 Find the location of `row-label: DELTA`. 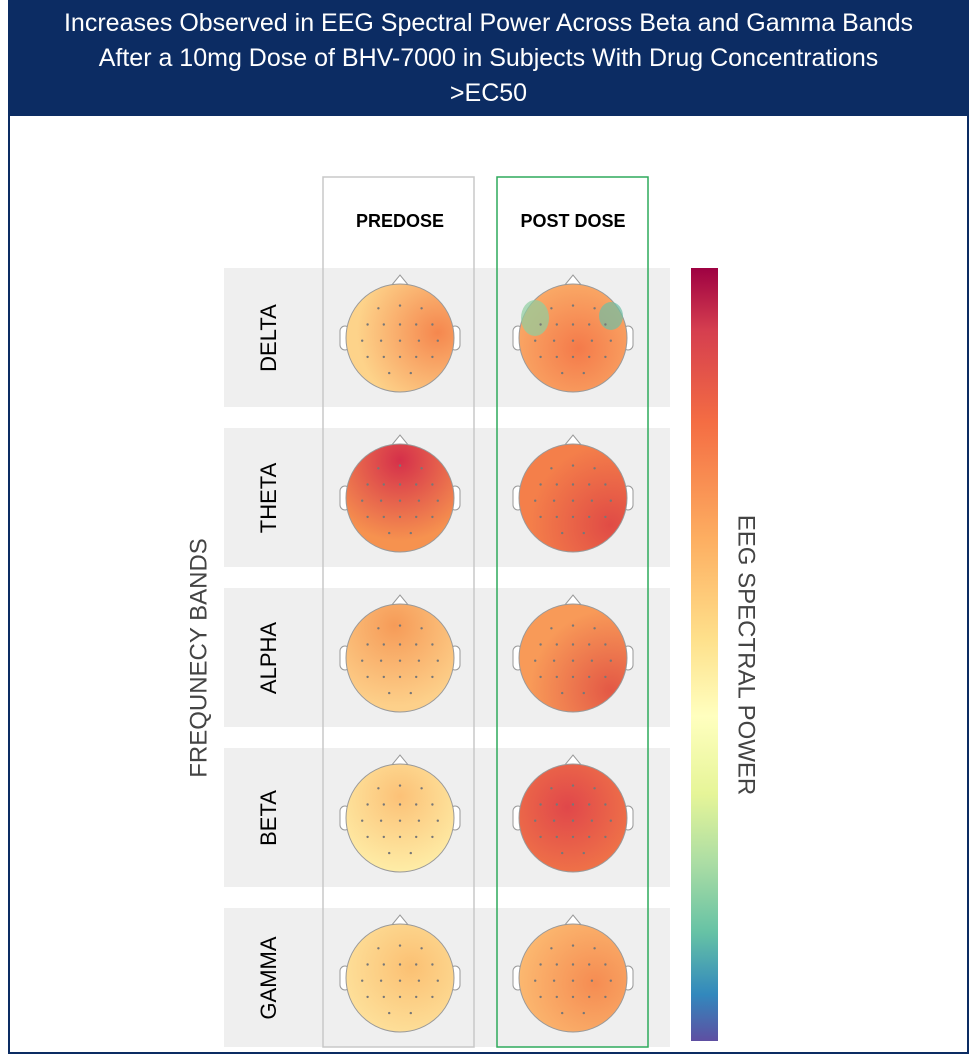

row-label: DELTA is located at coordinates (268, 338).